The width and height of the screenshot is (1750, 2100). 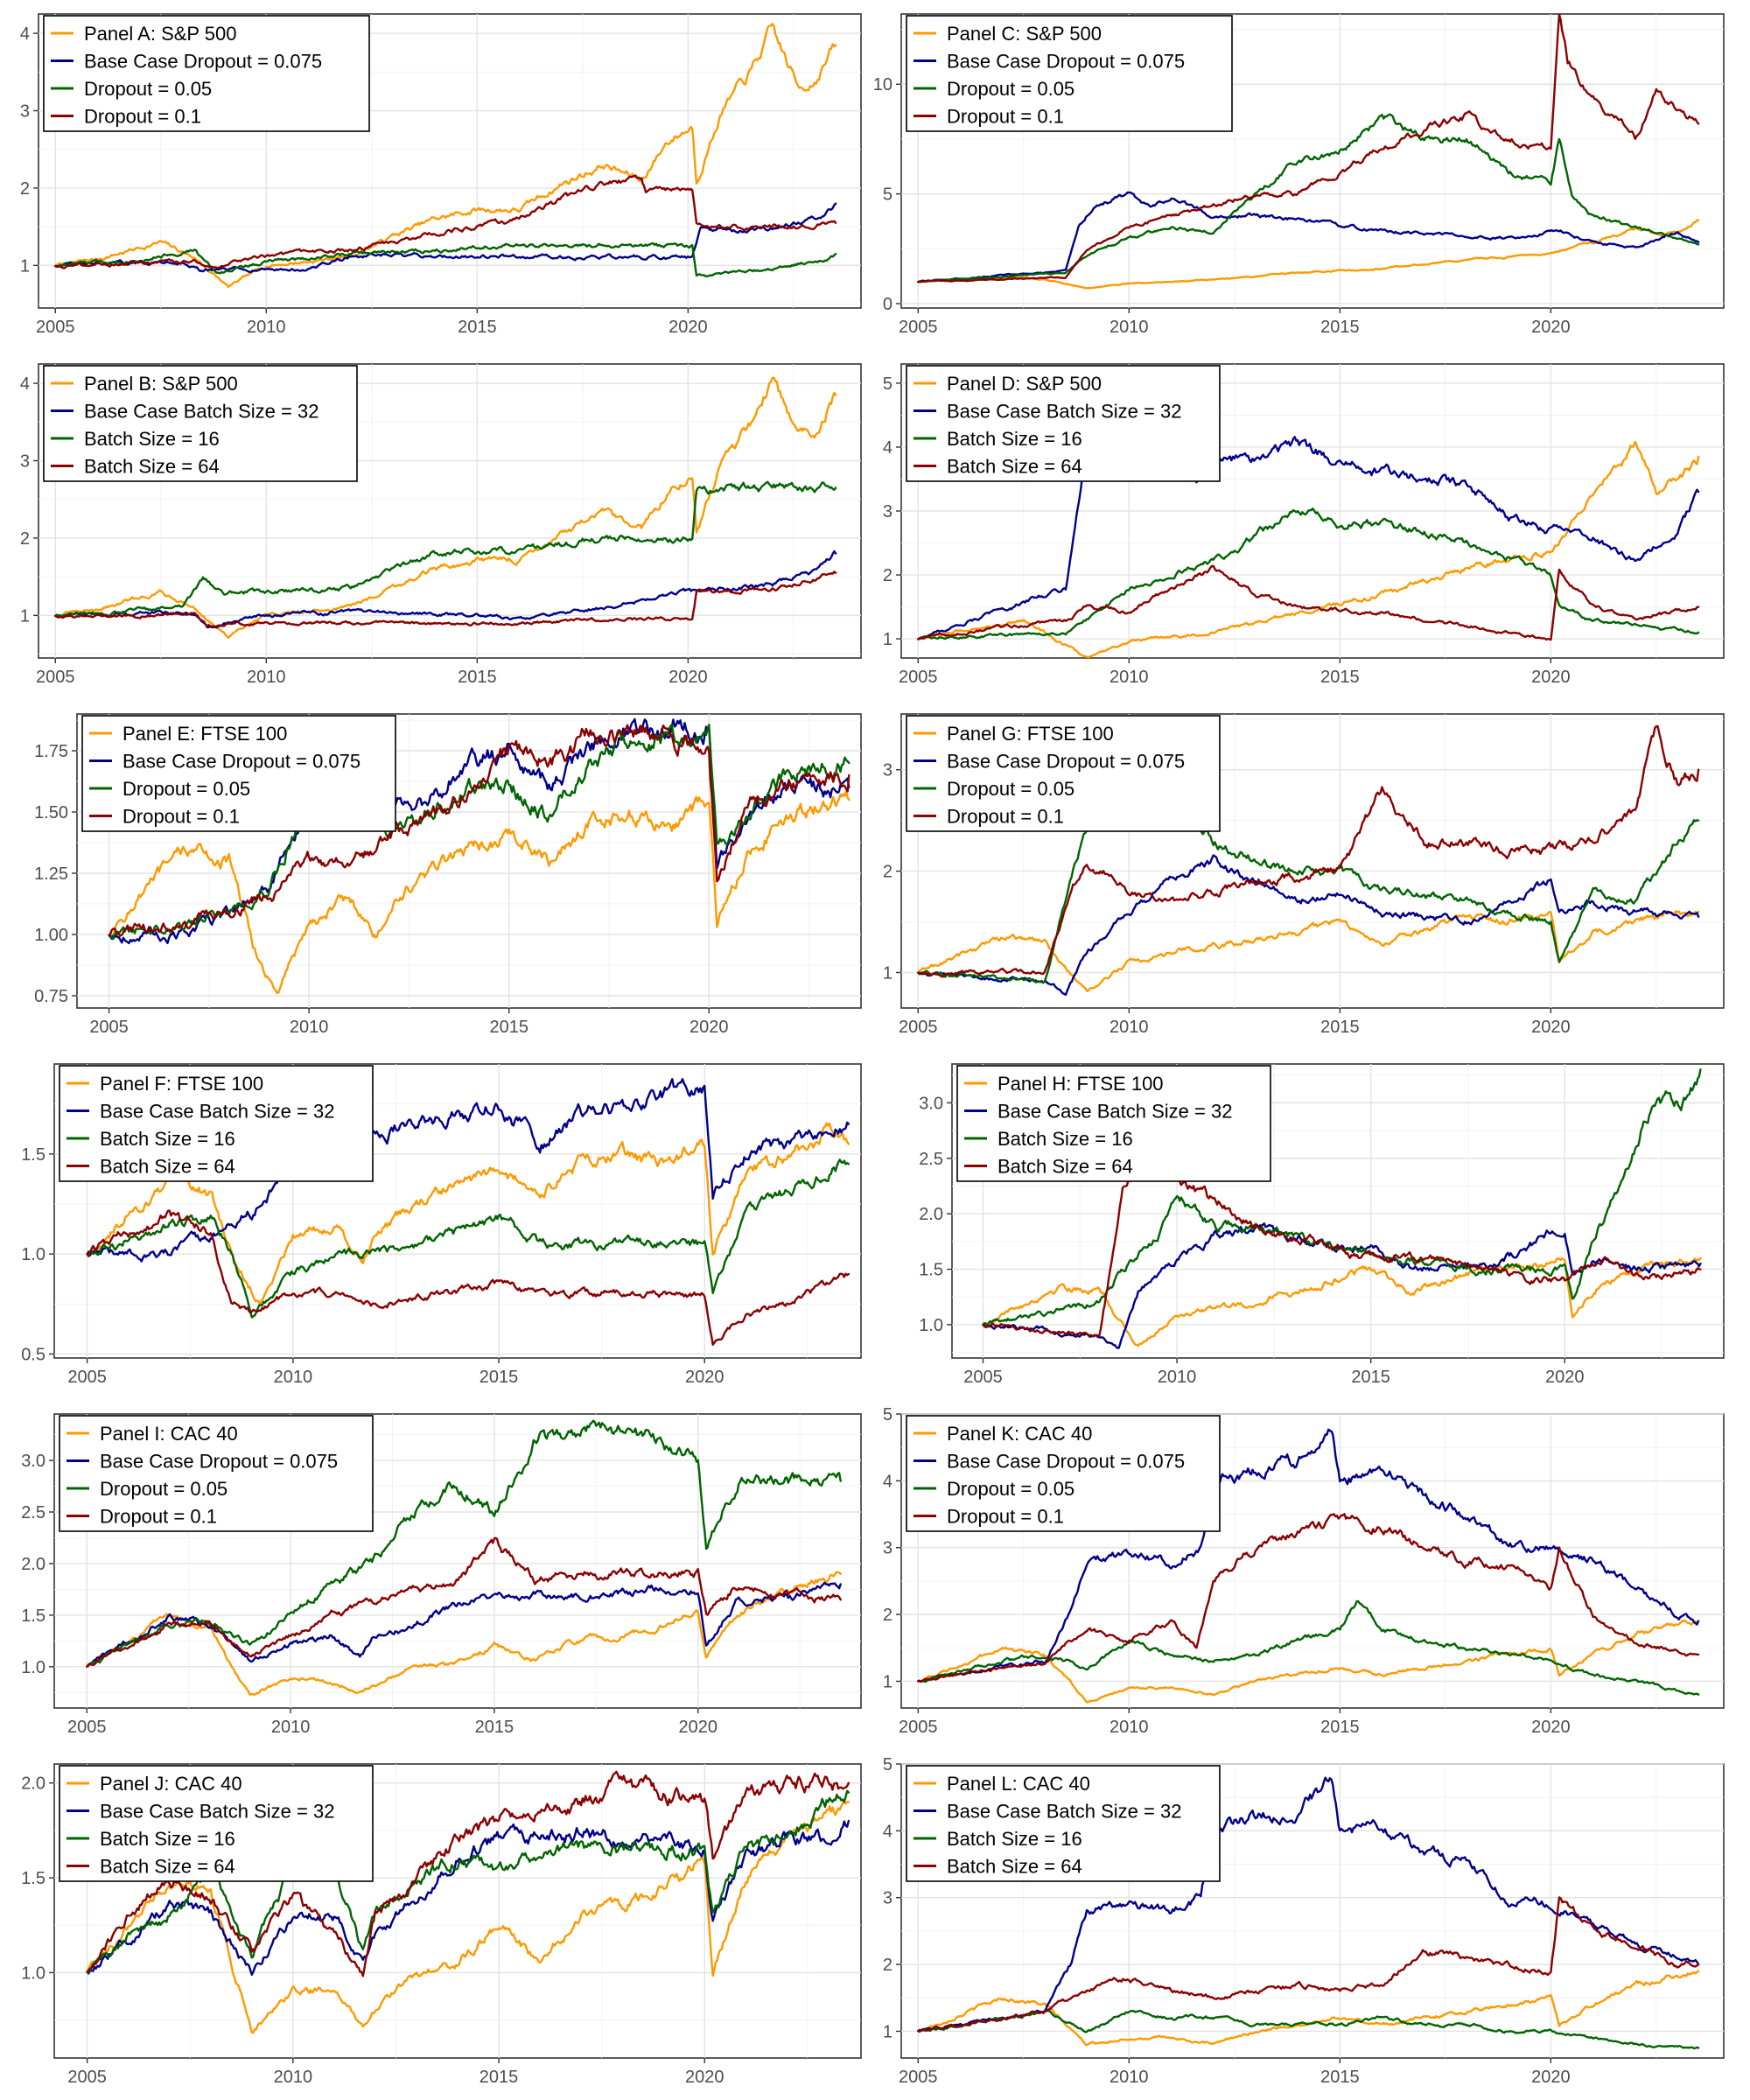 What do you see at coordinates (160, 34) in the screenshot?
I see `legend-label: Panel A: S&P 500` at bounding box center [160, 34].